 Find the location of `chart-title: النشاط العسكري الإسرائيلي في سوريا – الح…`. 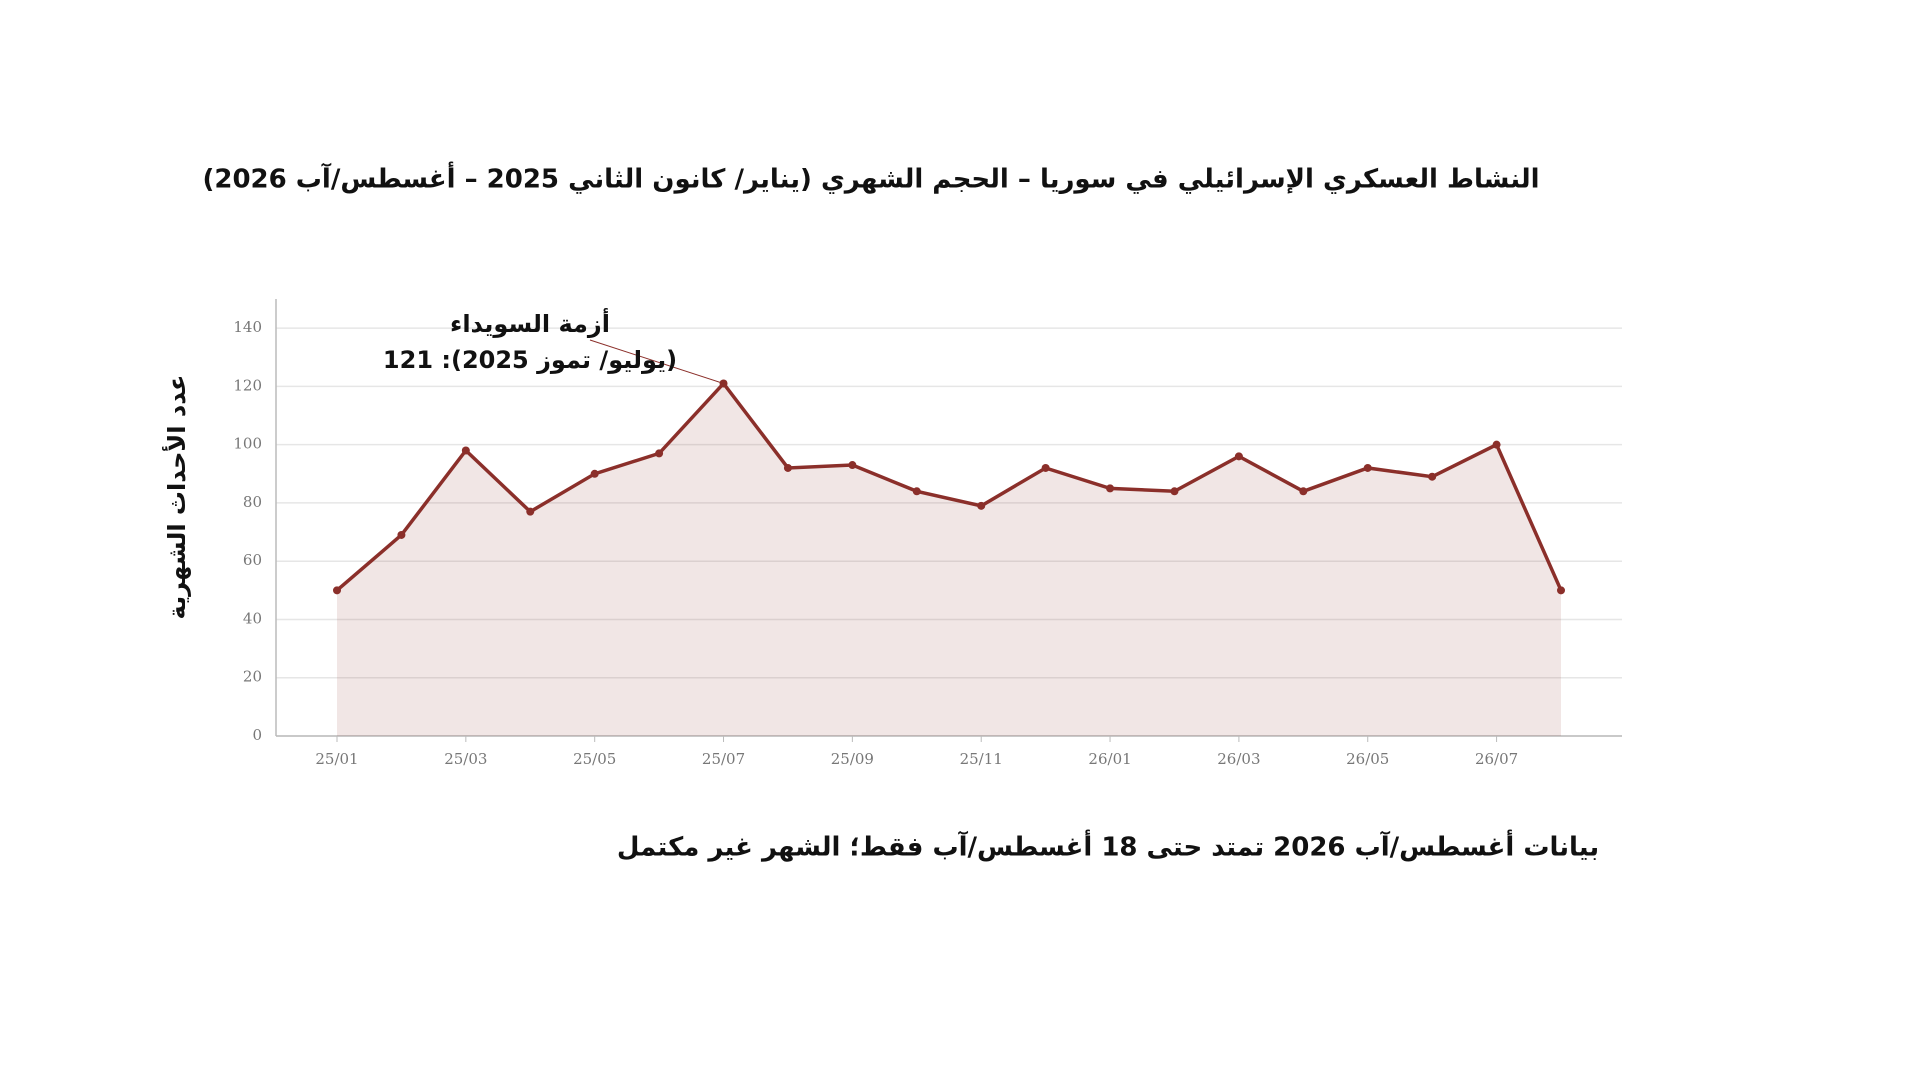

chart-title: النشاط العسكري الإسرائيلي في سوريا – الح… is located at coordinates (870, 178).